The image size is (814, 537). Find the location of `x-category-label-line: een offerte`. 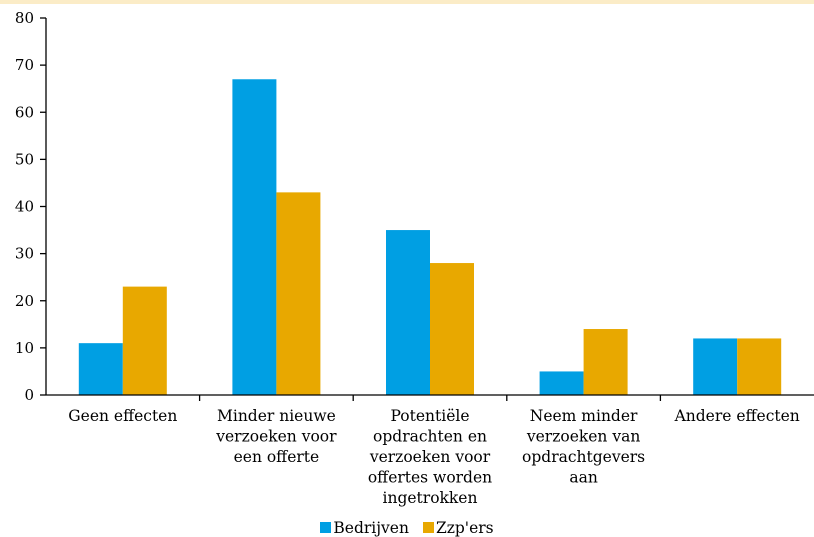

x-category-label-line: een offerte is located at coordinates (277, 457).